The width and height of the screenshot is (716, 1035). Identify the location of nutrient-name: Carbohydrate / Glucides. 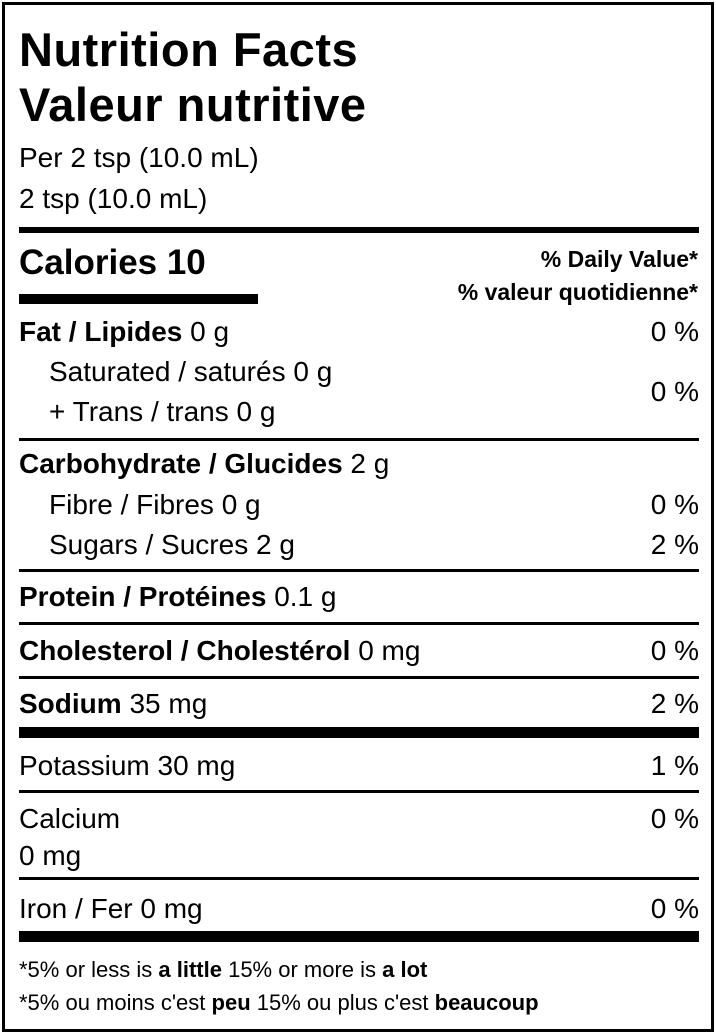
(181, 463).